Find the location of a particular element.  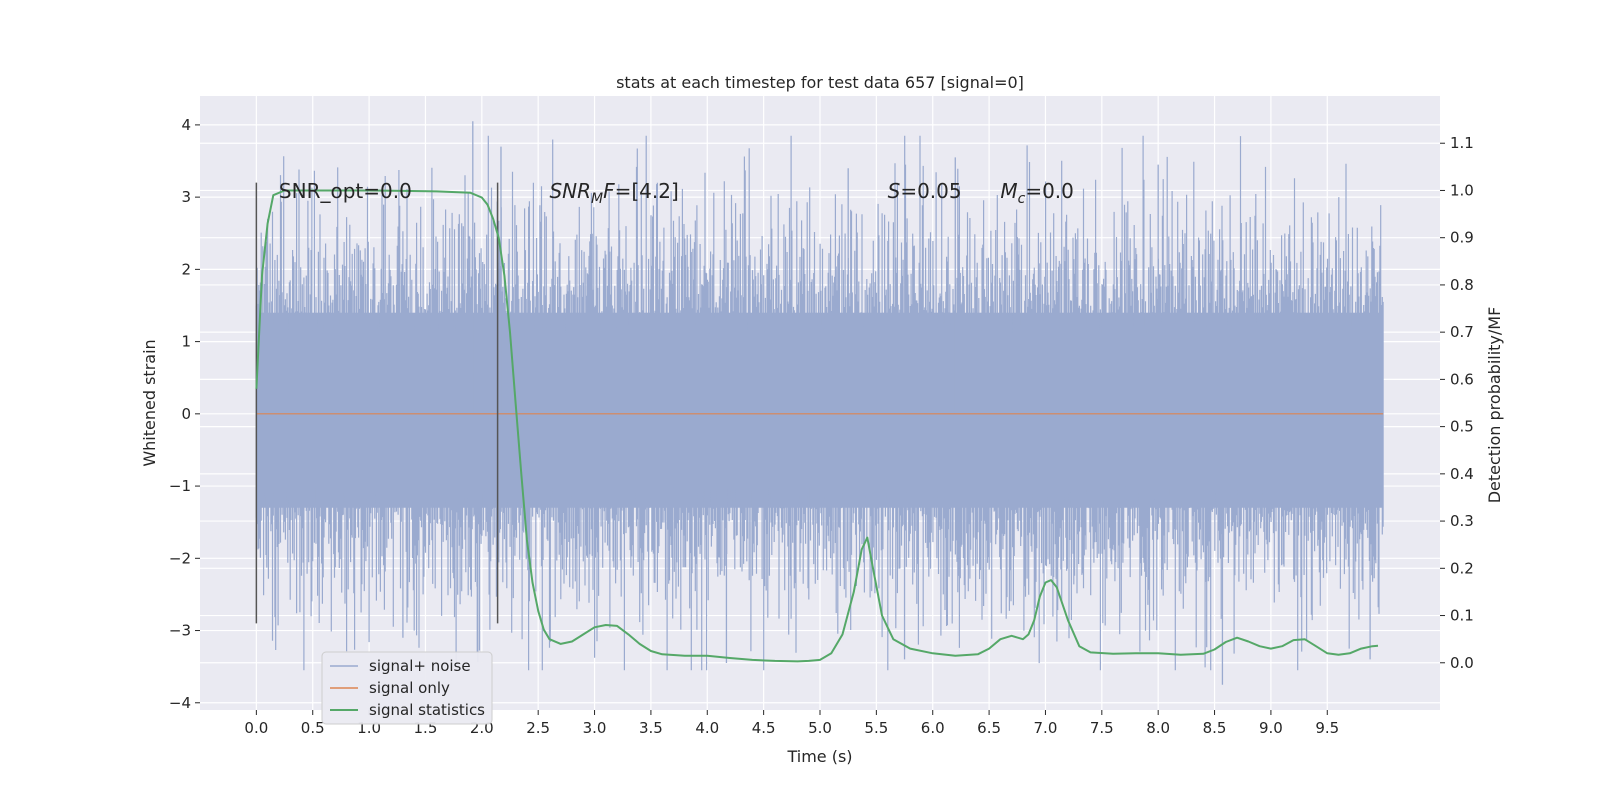

y2-tick-label: 0.1 is located at coordinates (1462, 616).